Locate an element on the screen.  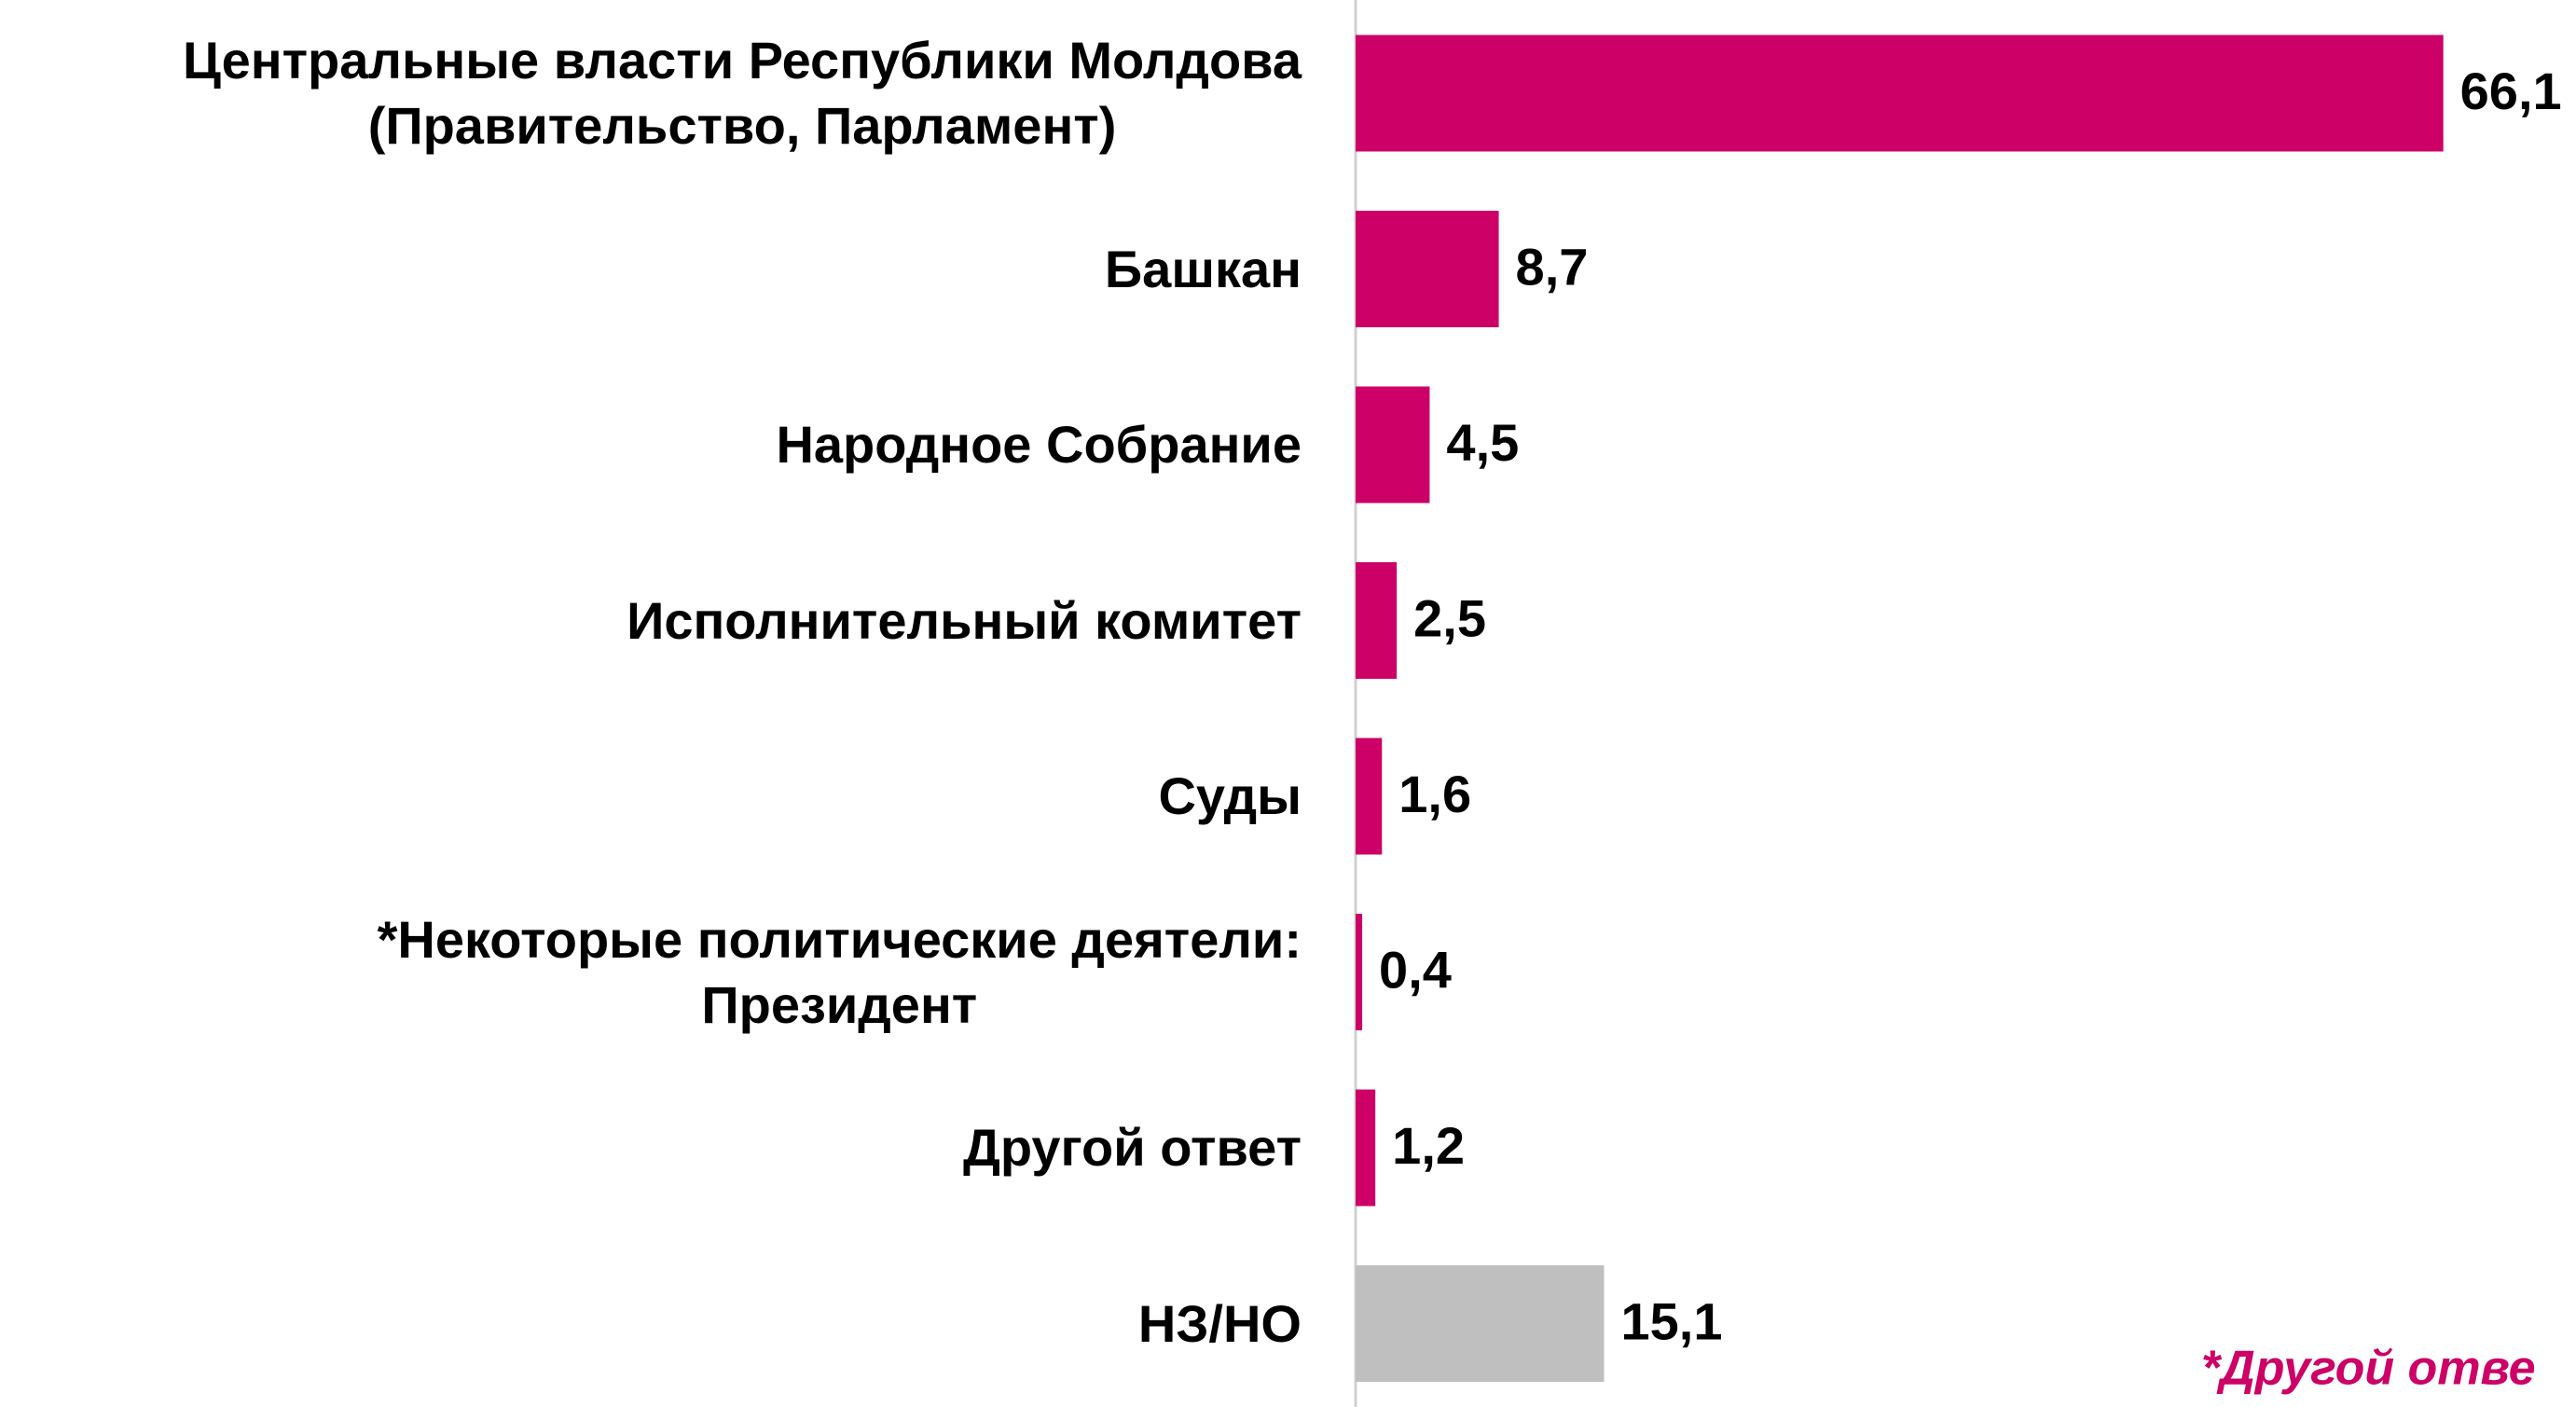
value-label: 15,1 is located at coordinates (1672, 1320).